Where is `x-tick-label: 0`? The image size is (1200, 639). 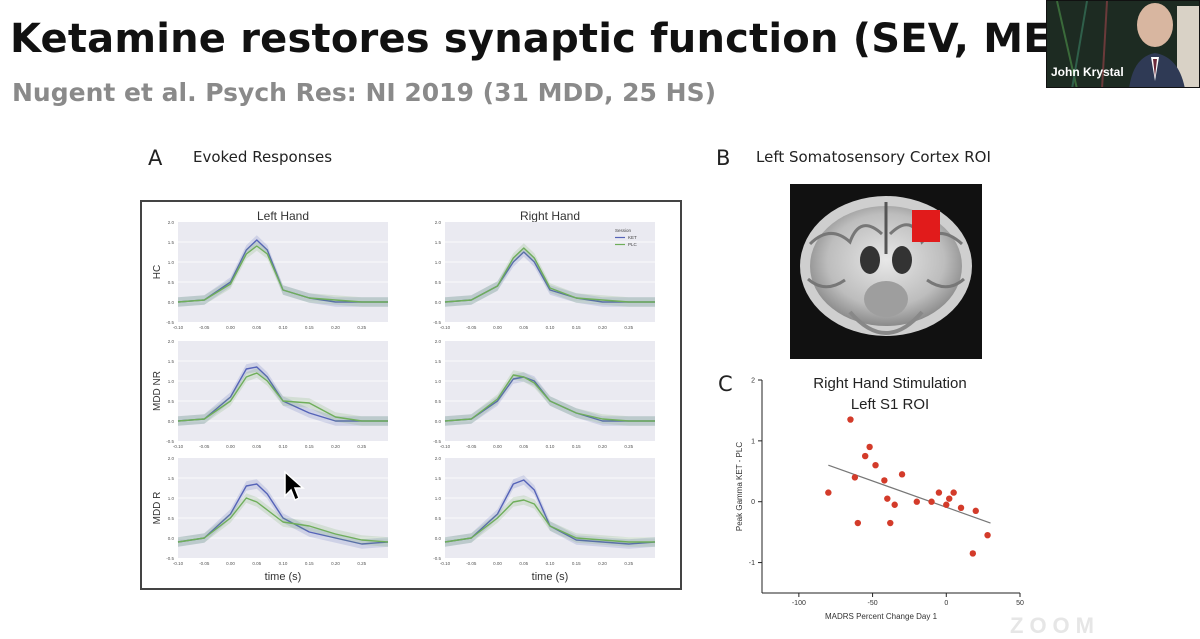 x-tick-label: 0 is located at coordinates (946, 603).